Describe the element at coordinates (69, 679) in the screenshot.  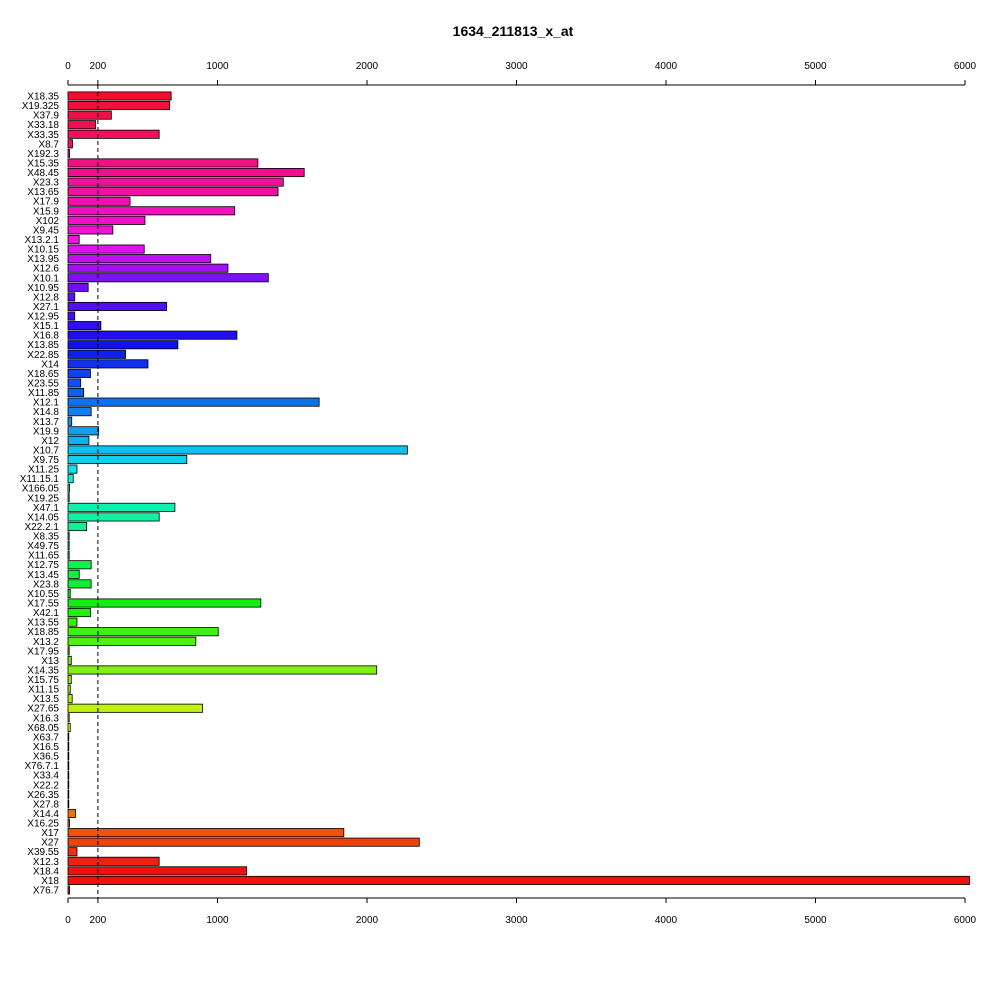
I see `bar-X15.75` at that location.